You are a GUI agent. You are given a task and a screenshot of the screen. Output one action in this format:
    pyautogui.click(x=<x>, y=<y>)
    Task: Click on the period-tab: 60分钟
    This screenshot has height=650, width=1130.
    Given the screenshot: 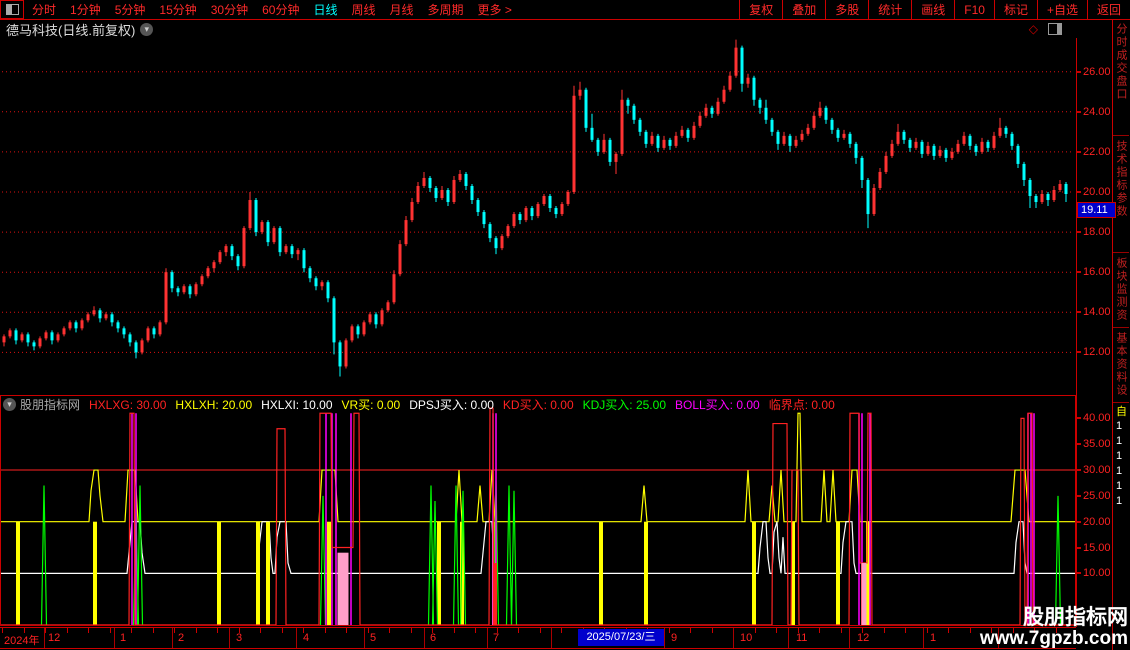 What is the action you would take?
    pyautogui.click(x=281, y=10)
    